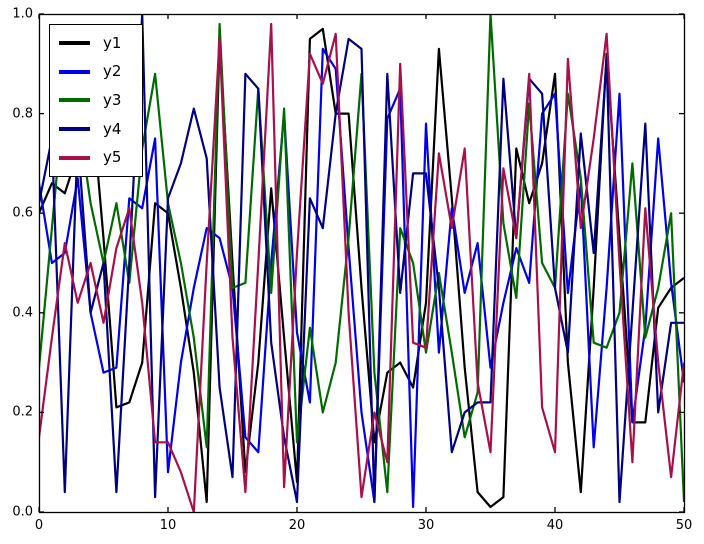  I want to click on y-tick-label: 0.0, so click(22, 512).